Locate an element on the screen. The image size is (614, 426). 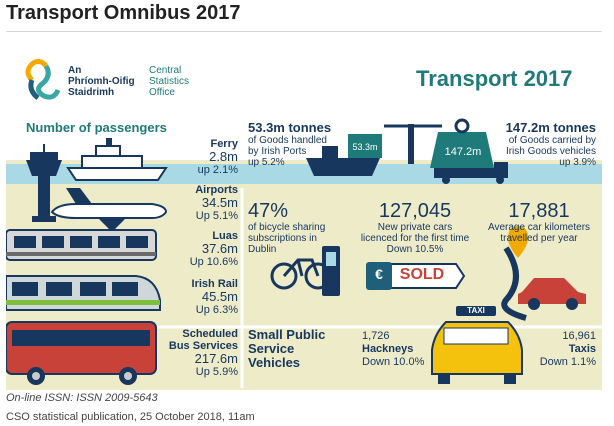
ports-desc-line1: of Goods handled is located at coordinates (287, 140).